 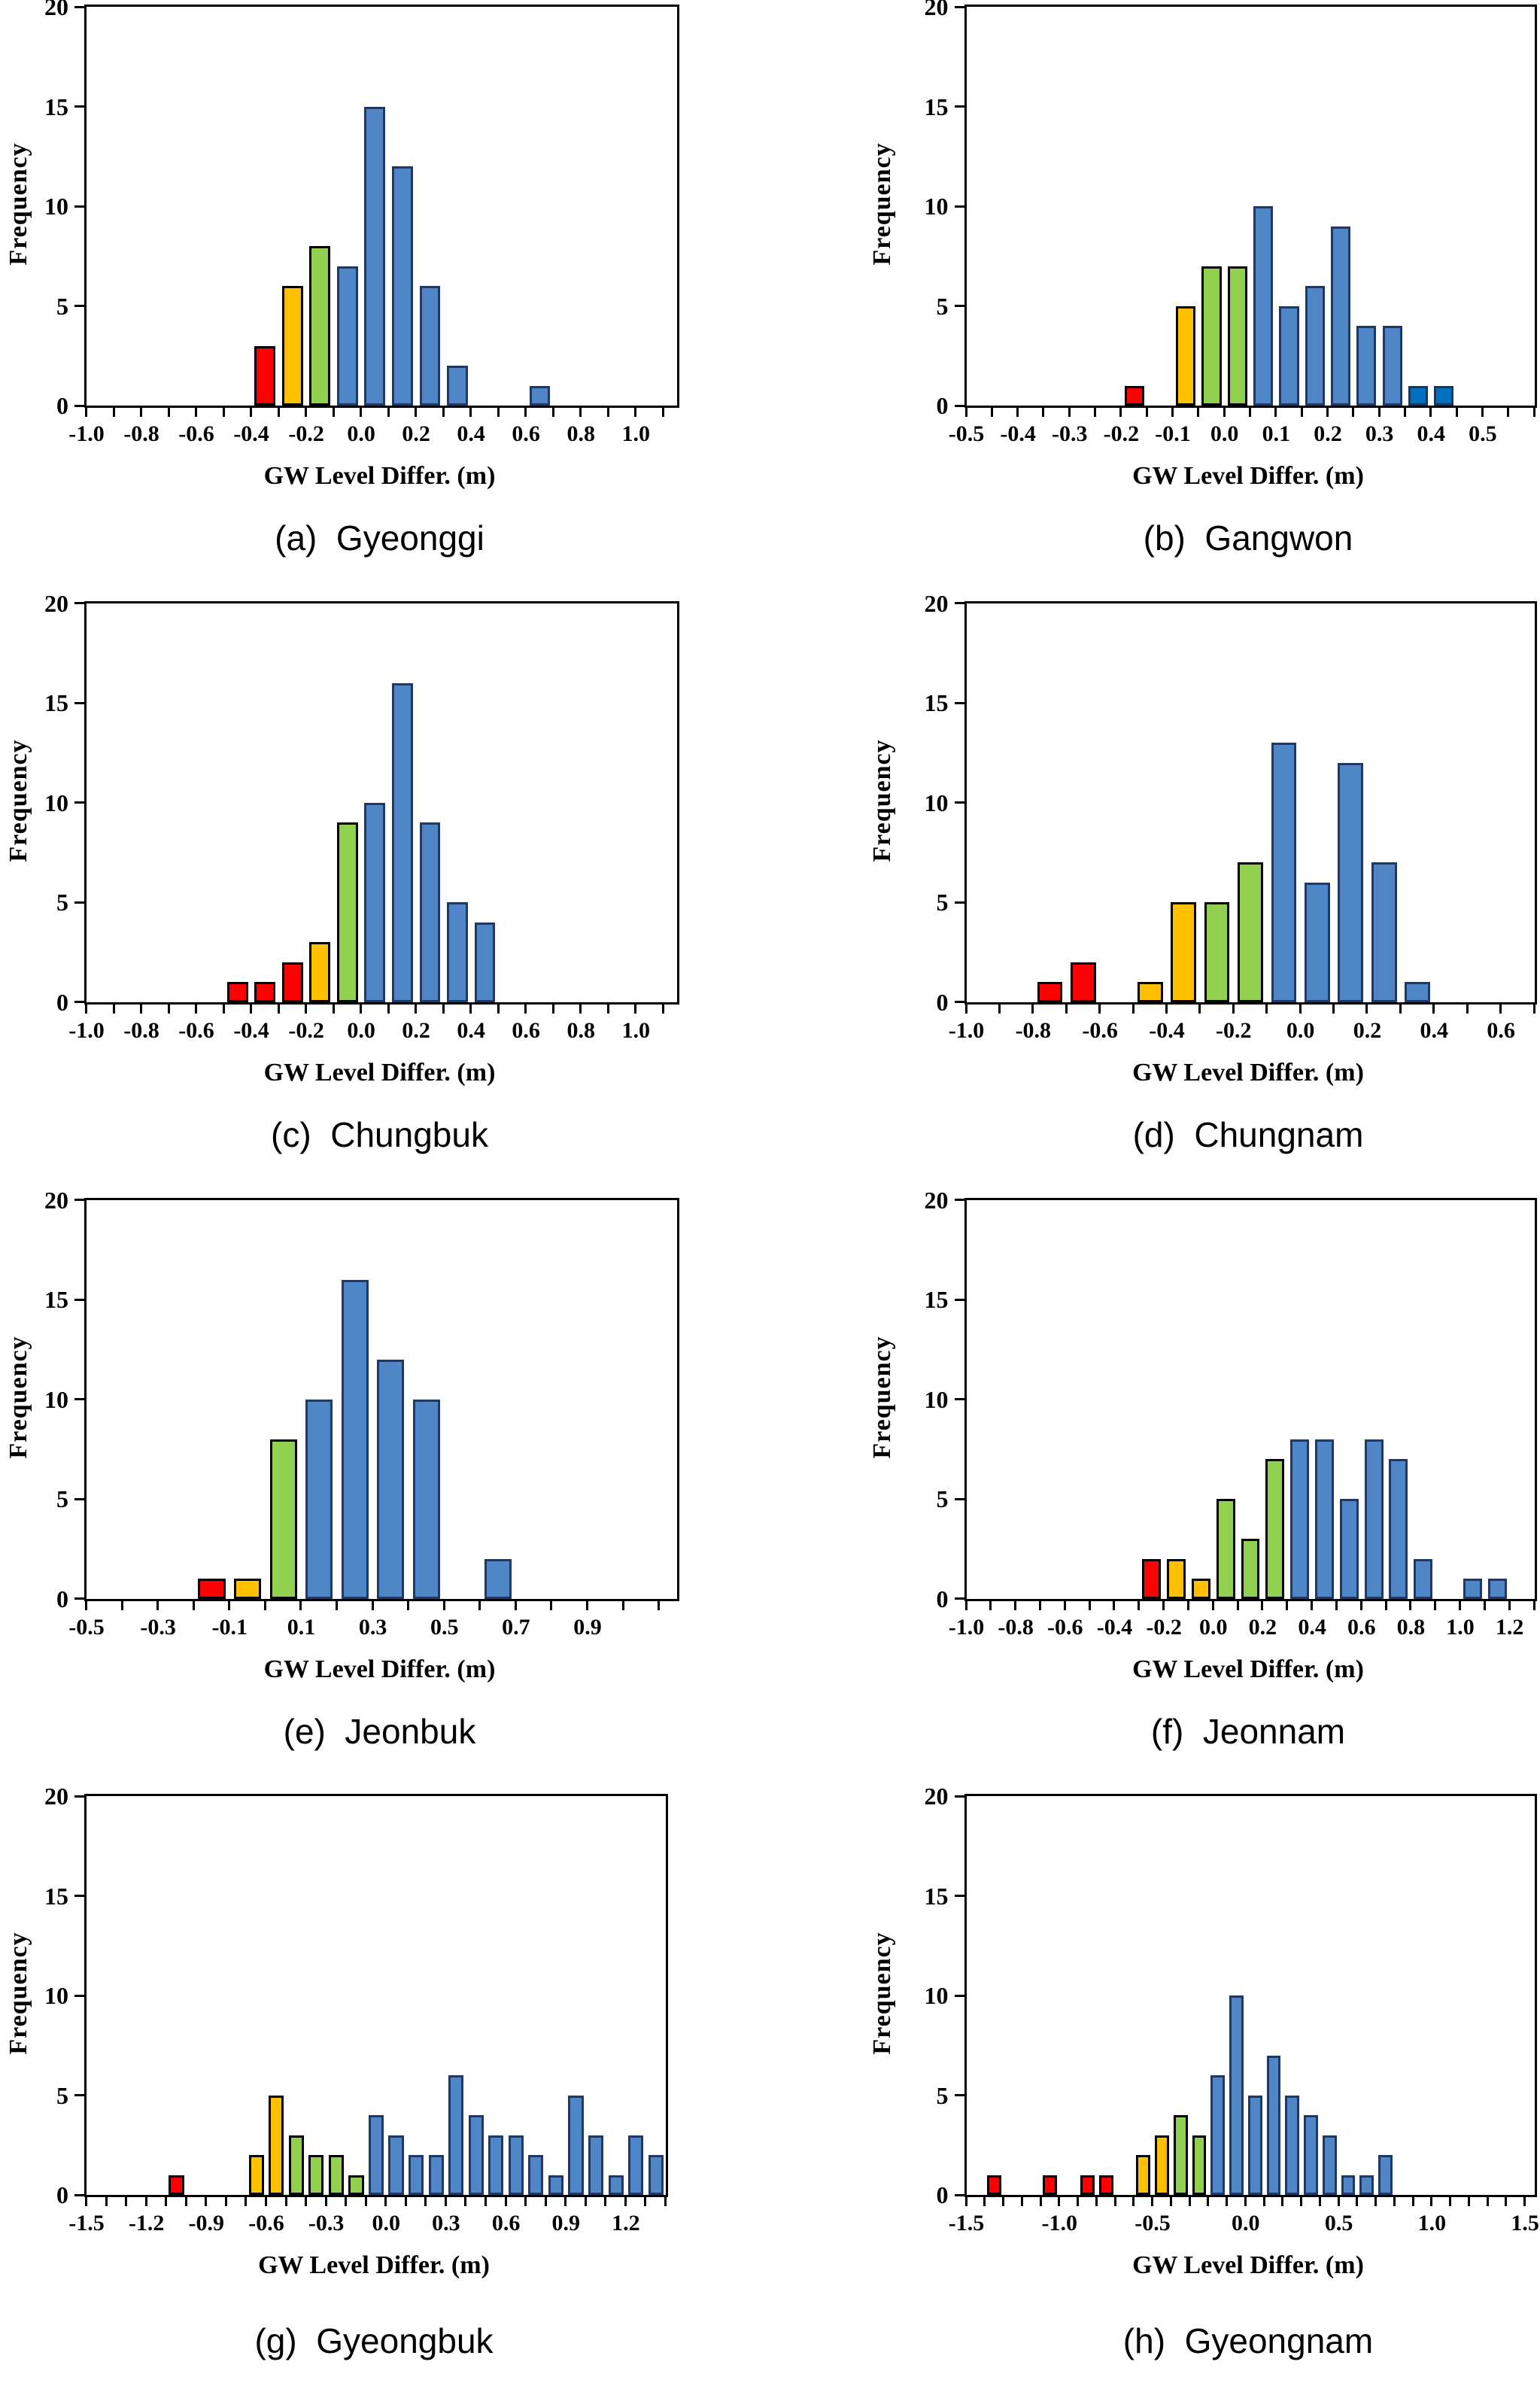 I want to click on x-tick-label: -0.9, so click(x=206, y=2223).